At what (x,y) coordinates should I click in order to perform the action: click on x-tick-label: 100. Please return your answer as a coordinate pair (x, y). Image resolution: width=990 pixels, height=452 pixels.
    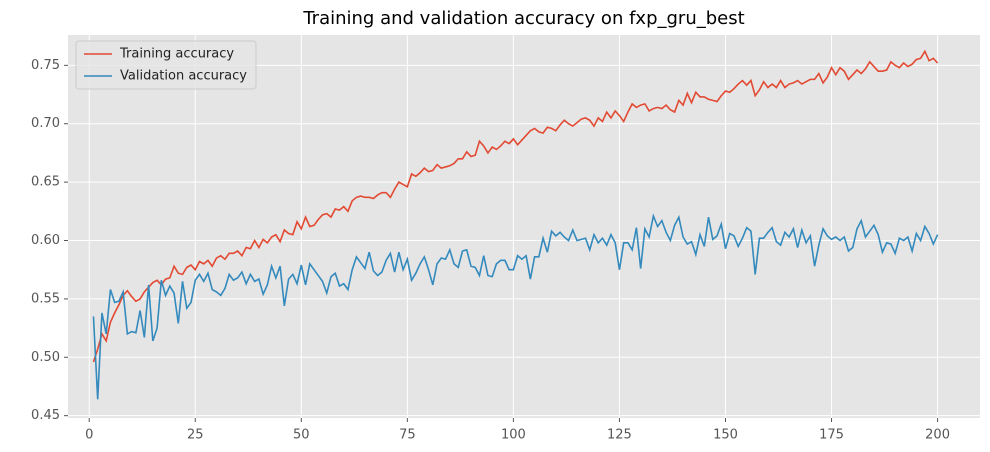
    Looking at the image, I should click on (513, 435).